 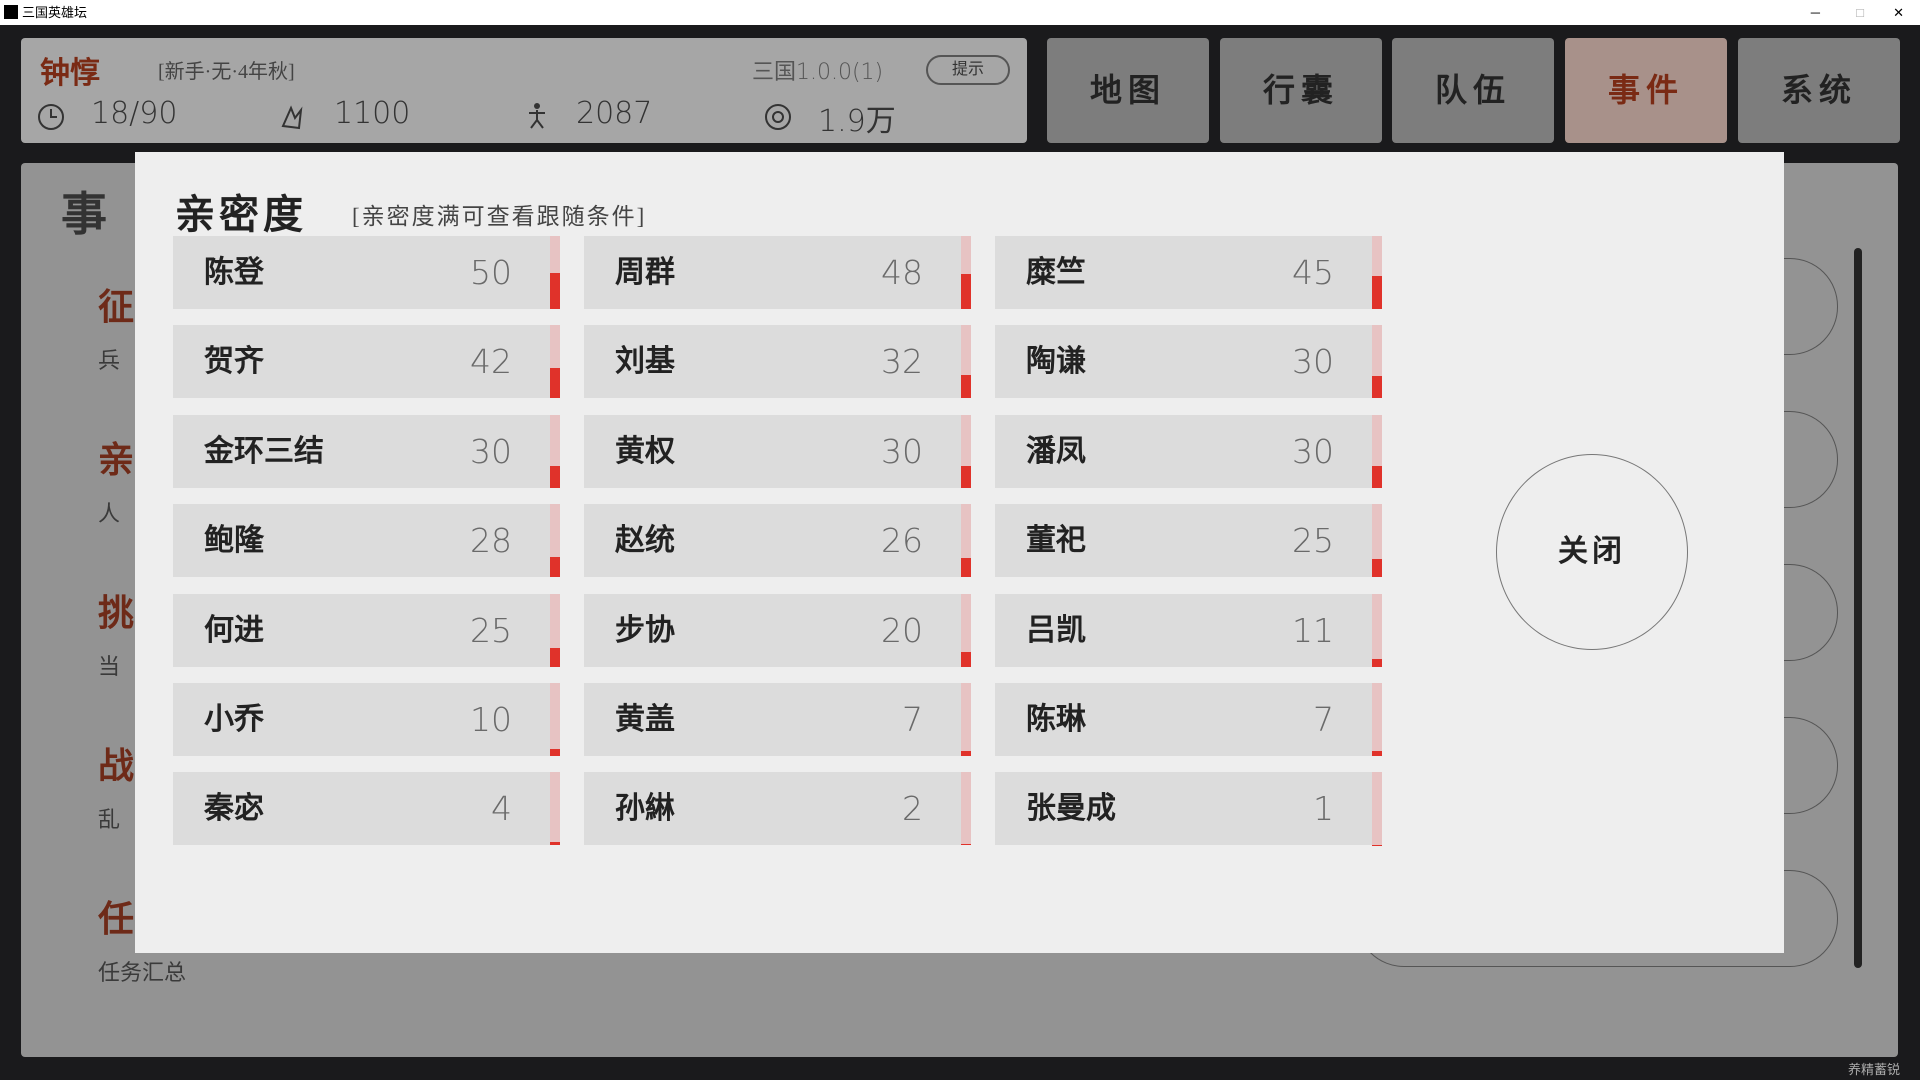 I want to click on entry-name: 鲍隆, so click(x=234, y=541).